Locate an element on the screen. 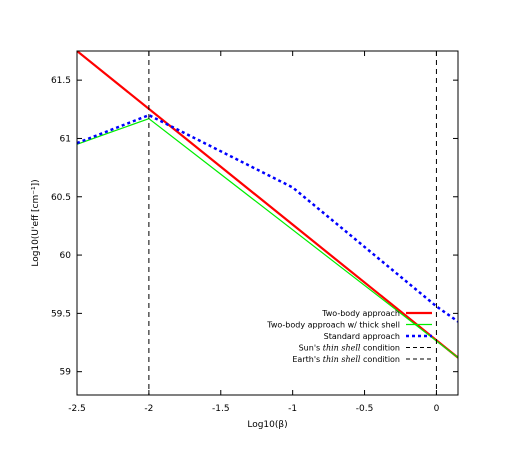 The height and width of the screenshot is (463, 518). y-axis-label: Log10(U'eff [cm⁻¹]) is located at coordinates (36, 222).